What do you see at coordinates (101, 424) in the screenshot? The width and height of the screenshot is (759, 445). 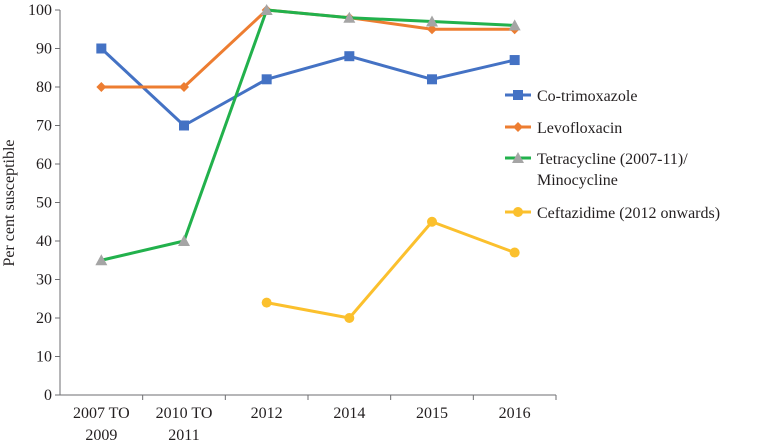 I see `x-tick-label: 2007 TO 2009` at bounding box center [101, 424].